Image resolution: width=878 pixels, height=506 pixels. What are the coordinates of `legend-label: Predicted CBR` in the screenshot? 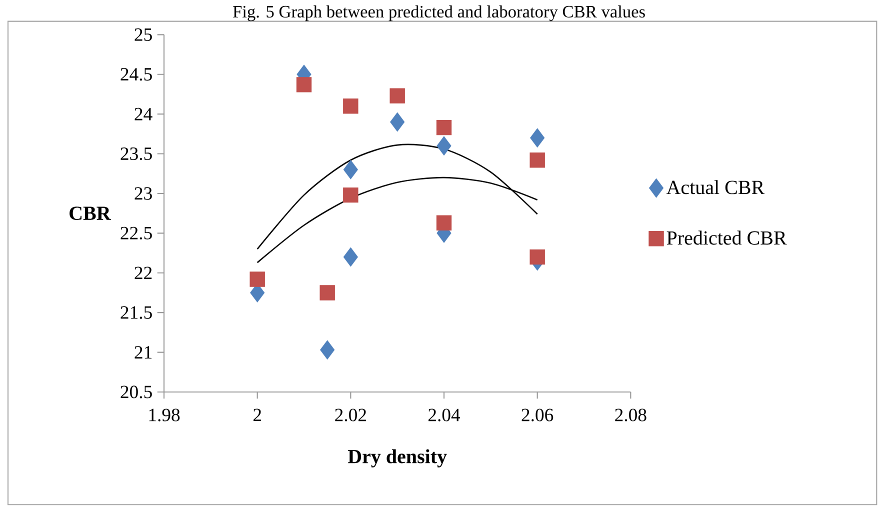 It's located at (726, 237).